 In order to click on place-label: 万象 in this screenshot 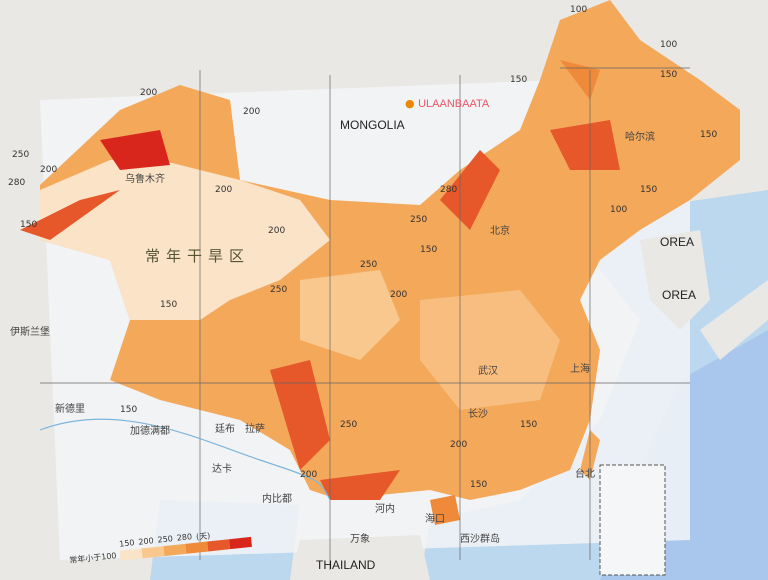, I will do `click(360, 539)`.